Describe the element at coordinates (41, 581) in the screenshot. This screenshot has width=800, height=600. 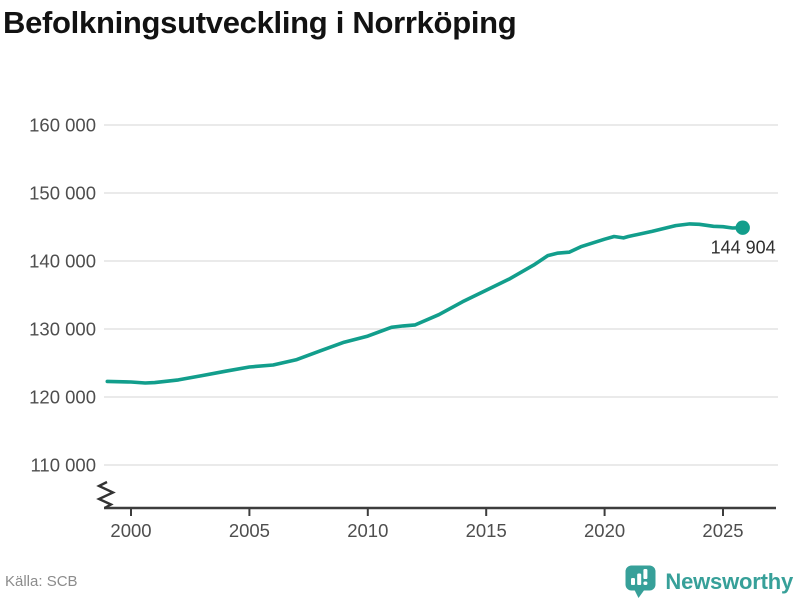
I see `source-note: Källa: SCB` at that location.